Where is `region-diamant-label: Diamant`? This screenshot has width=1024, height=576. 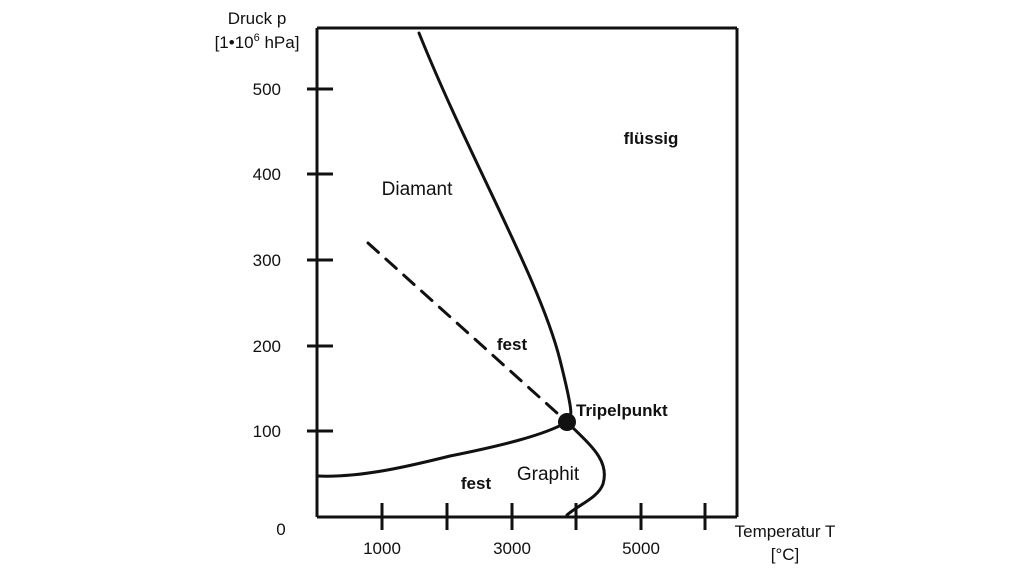
region-diamant-label: Diamant is located at coordinates (417, 189).